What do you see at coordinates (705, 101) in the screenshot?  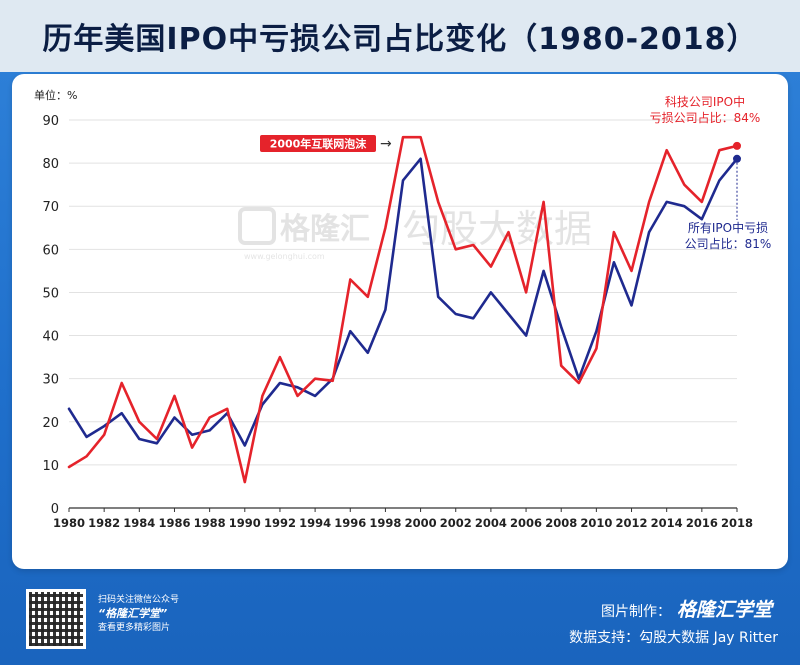 I see `tech-end-label-line1: 科技公司IPO中` at bounding box center [705, 101].